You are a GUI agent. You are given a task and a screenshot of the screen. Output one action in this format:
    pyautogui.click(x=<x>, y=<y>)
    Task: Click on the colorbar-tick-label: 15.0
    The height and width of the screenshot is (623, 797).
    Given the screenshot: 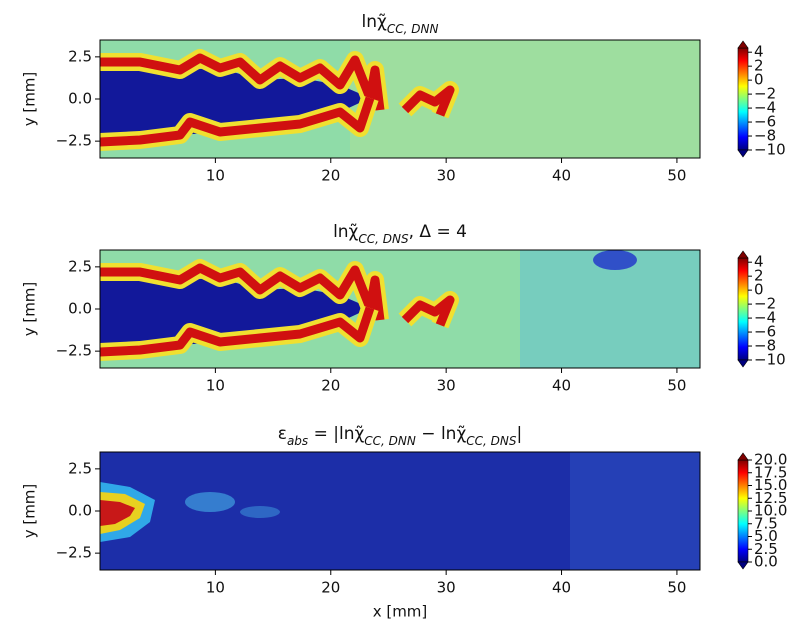 What is the action you would take?
    pyautogui.click(x=770, y=485)
    